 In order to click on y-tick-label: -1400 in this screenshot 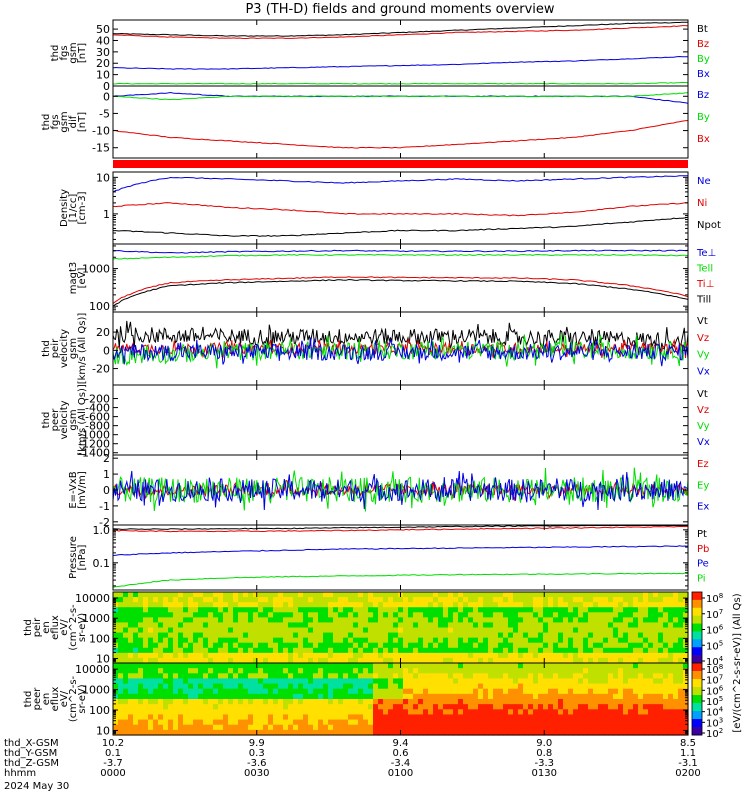, I will do `click(94, 453)`.